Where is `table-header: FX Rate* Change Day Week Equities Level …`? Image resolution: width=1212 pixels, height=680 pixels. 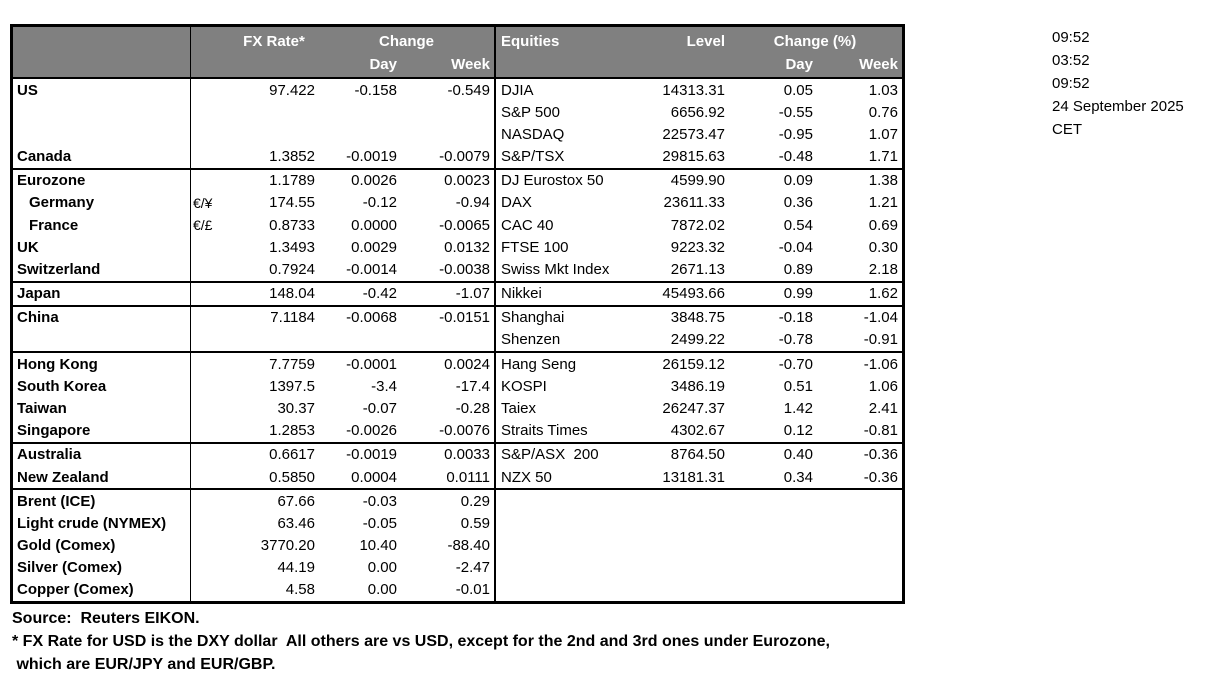 table-header: FX Rate* Change Day Week Equities Level … is located at coordinates (457, 53).